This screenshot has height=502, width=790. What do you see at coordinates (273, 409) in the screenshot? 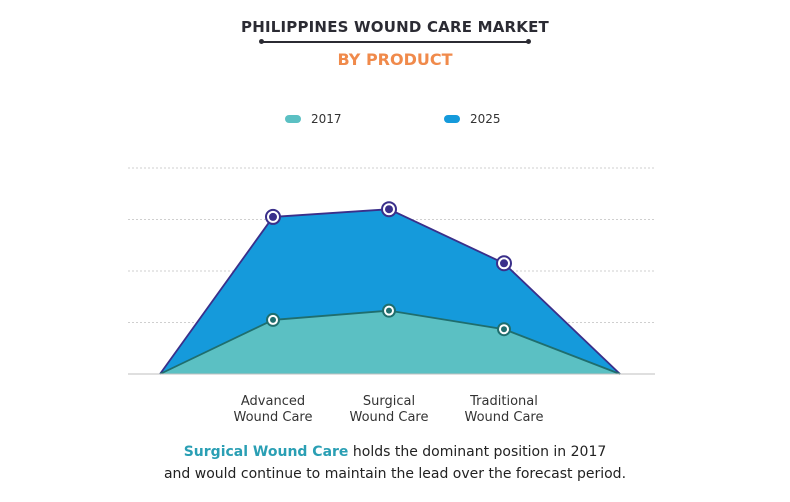
I see `category-label-1: Advanced Wound Care` at bounding box center [273, 409].